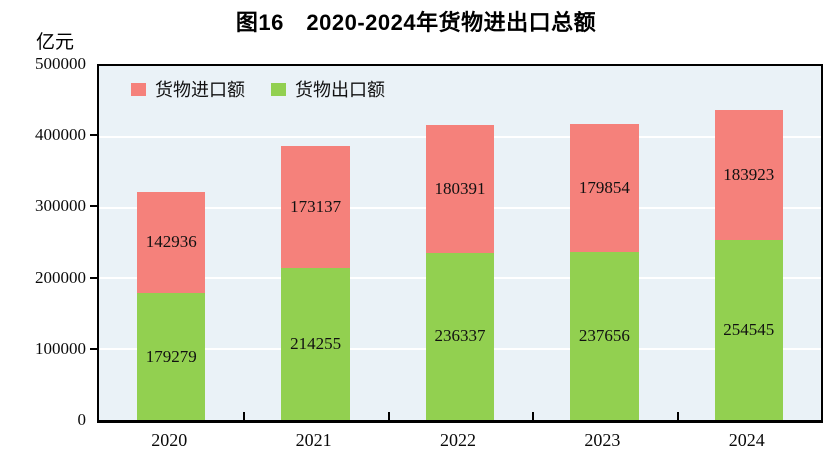 This screenshot has height=467, width=832. What do you see at coordinates (60, 135) in the screenshot?
I see `y-tick-label-400000: 400000` at bounding box center [60, 135].